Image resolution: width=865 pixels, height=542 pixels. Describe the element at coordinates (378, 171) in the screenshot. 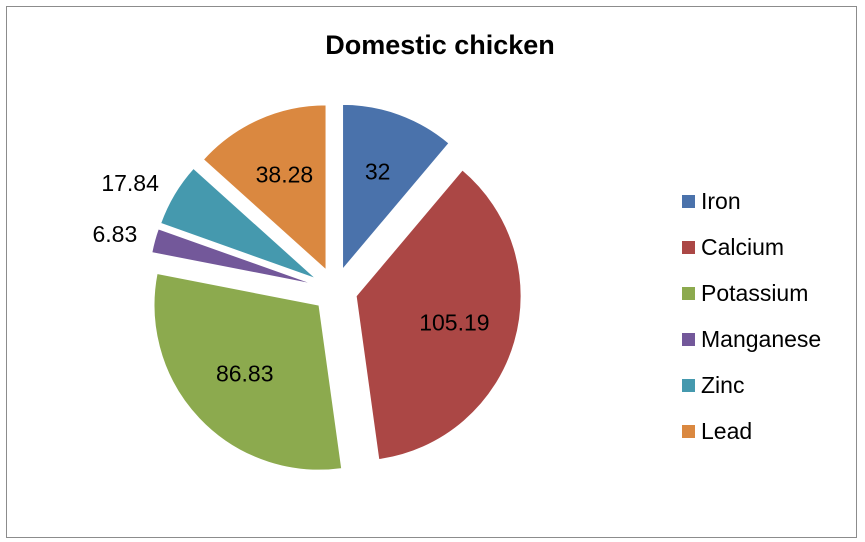

I see `data-label-iron: 32` at that location.